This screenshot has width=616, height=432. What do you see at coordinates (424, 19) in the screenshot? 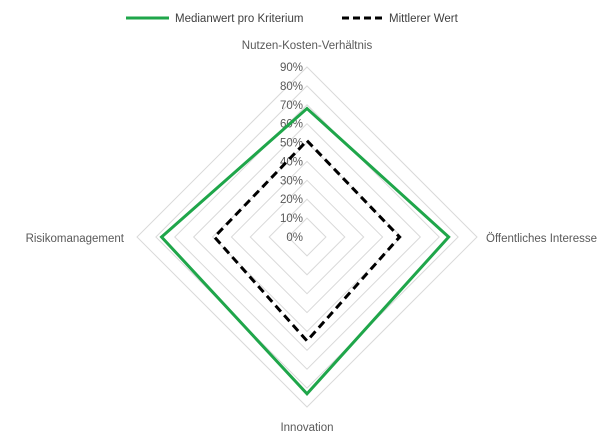
I see `legend-label-mean: Mittlerer Wert` at bounding box center [424, 19].